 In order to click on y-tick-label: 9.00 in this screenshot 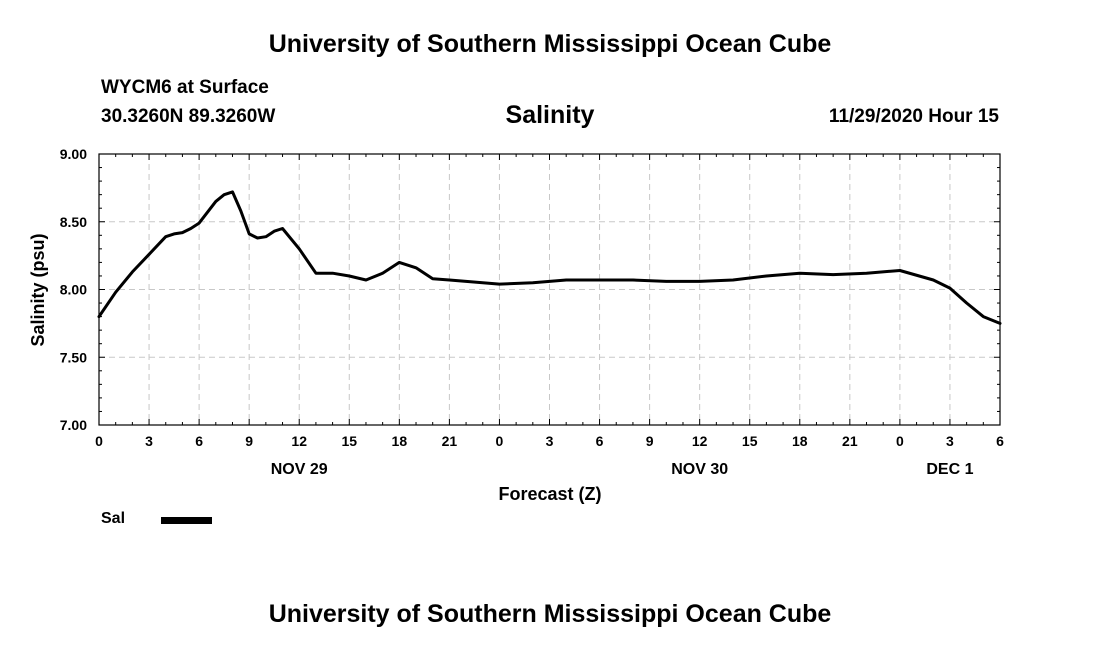, I will do `click(73, 154)`.